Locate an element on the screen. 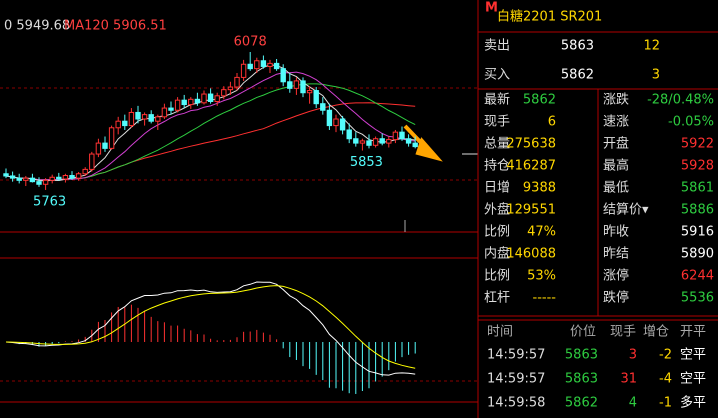 Image resolution: width=718 pixels, height=418 pixels. field-value: 5861 is located at coordinates (697, 188).